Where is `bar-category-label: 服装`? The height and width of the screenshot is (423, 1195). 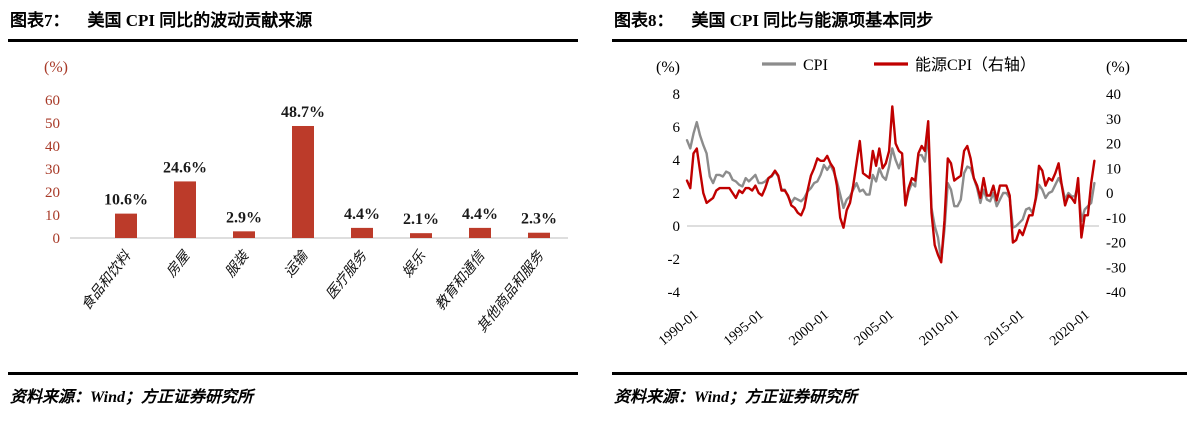 bar-category-label: 服装 is located at coordinates (237, 263).